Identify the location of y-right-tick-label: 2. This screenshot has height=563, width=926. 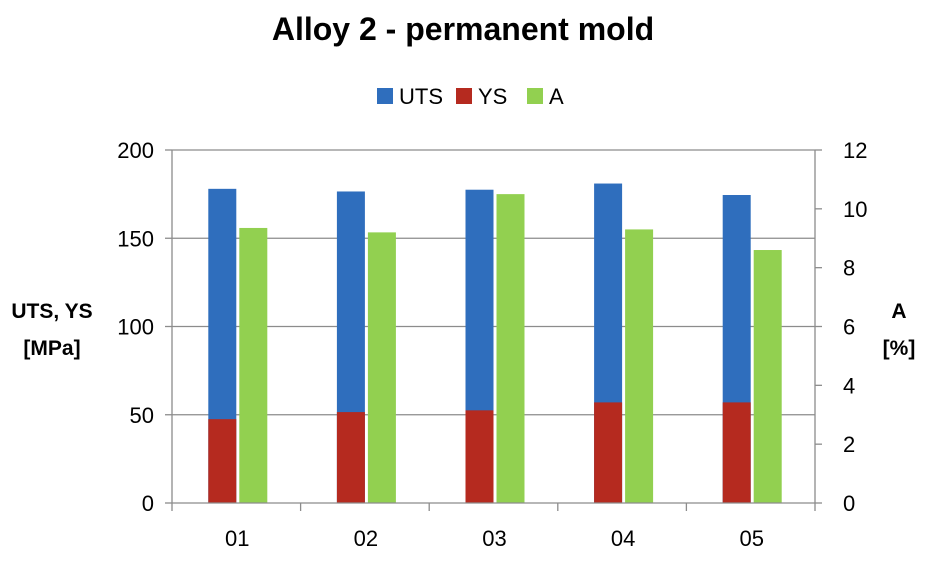
(849, 444).